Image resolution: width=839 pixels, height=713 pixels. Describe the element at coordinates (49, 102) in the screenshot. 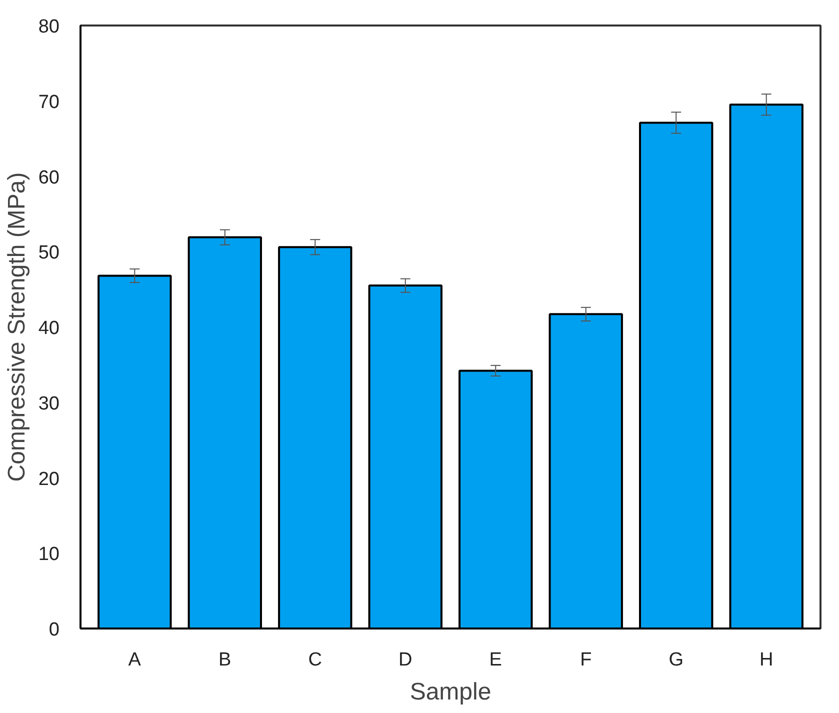

I see `y-tick-label: 70` at that location.